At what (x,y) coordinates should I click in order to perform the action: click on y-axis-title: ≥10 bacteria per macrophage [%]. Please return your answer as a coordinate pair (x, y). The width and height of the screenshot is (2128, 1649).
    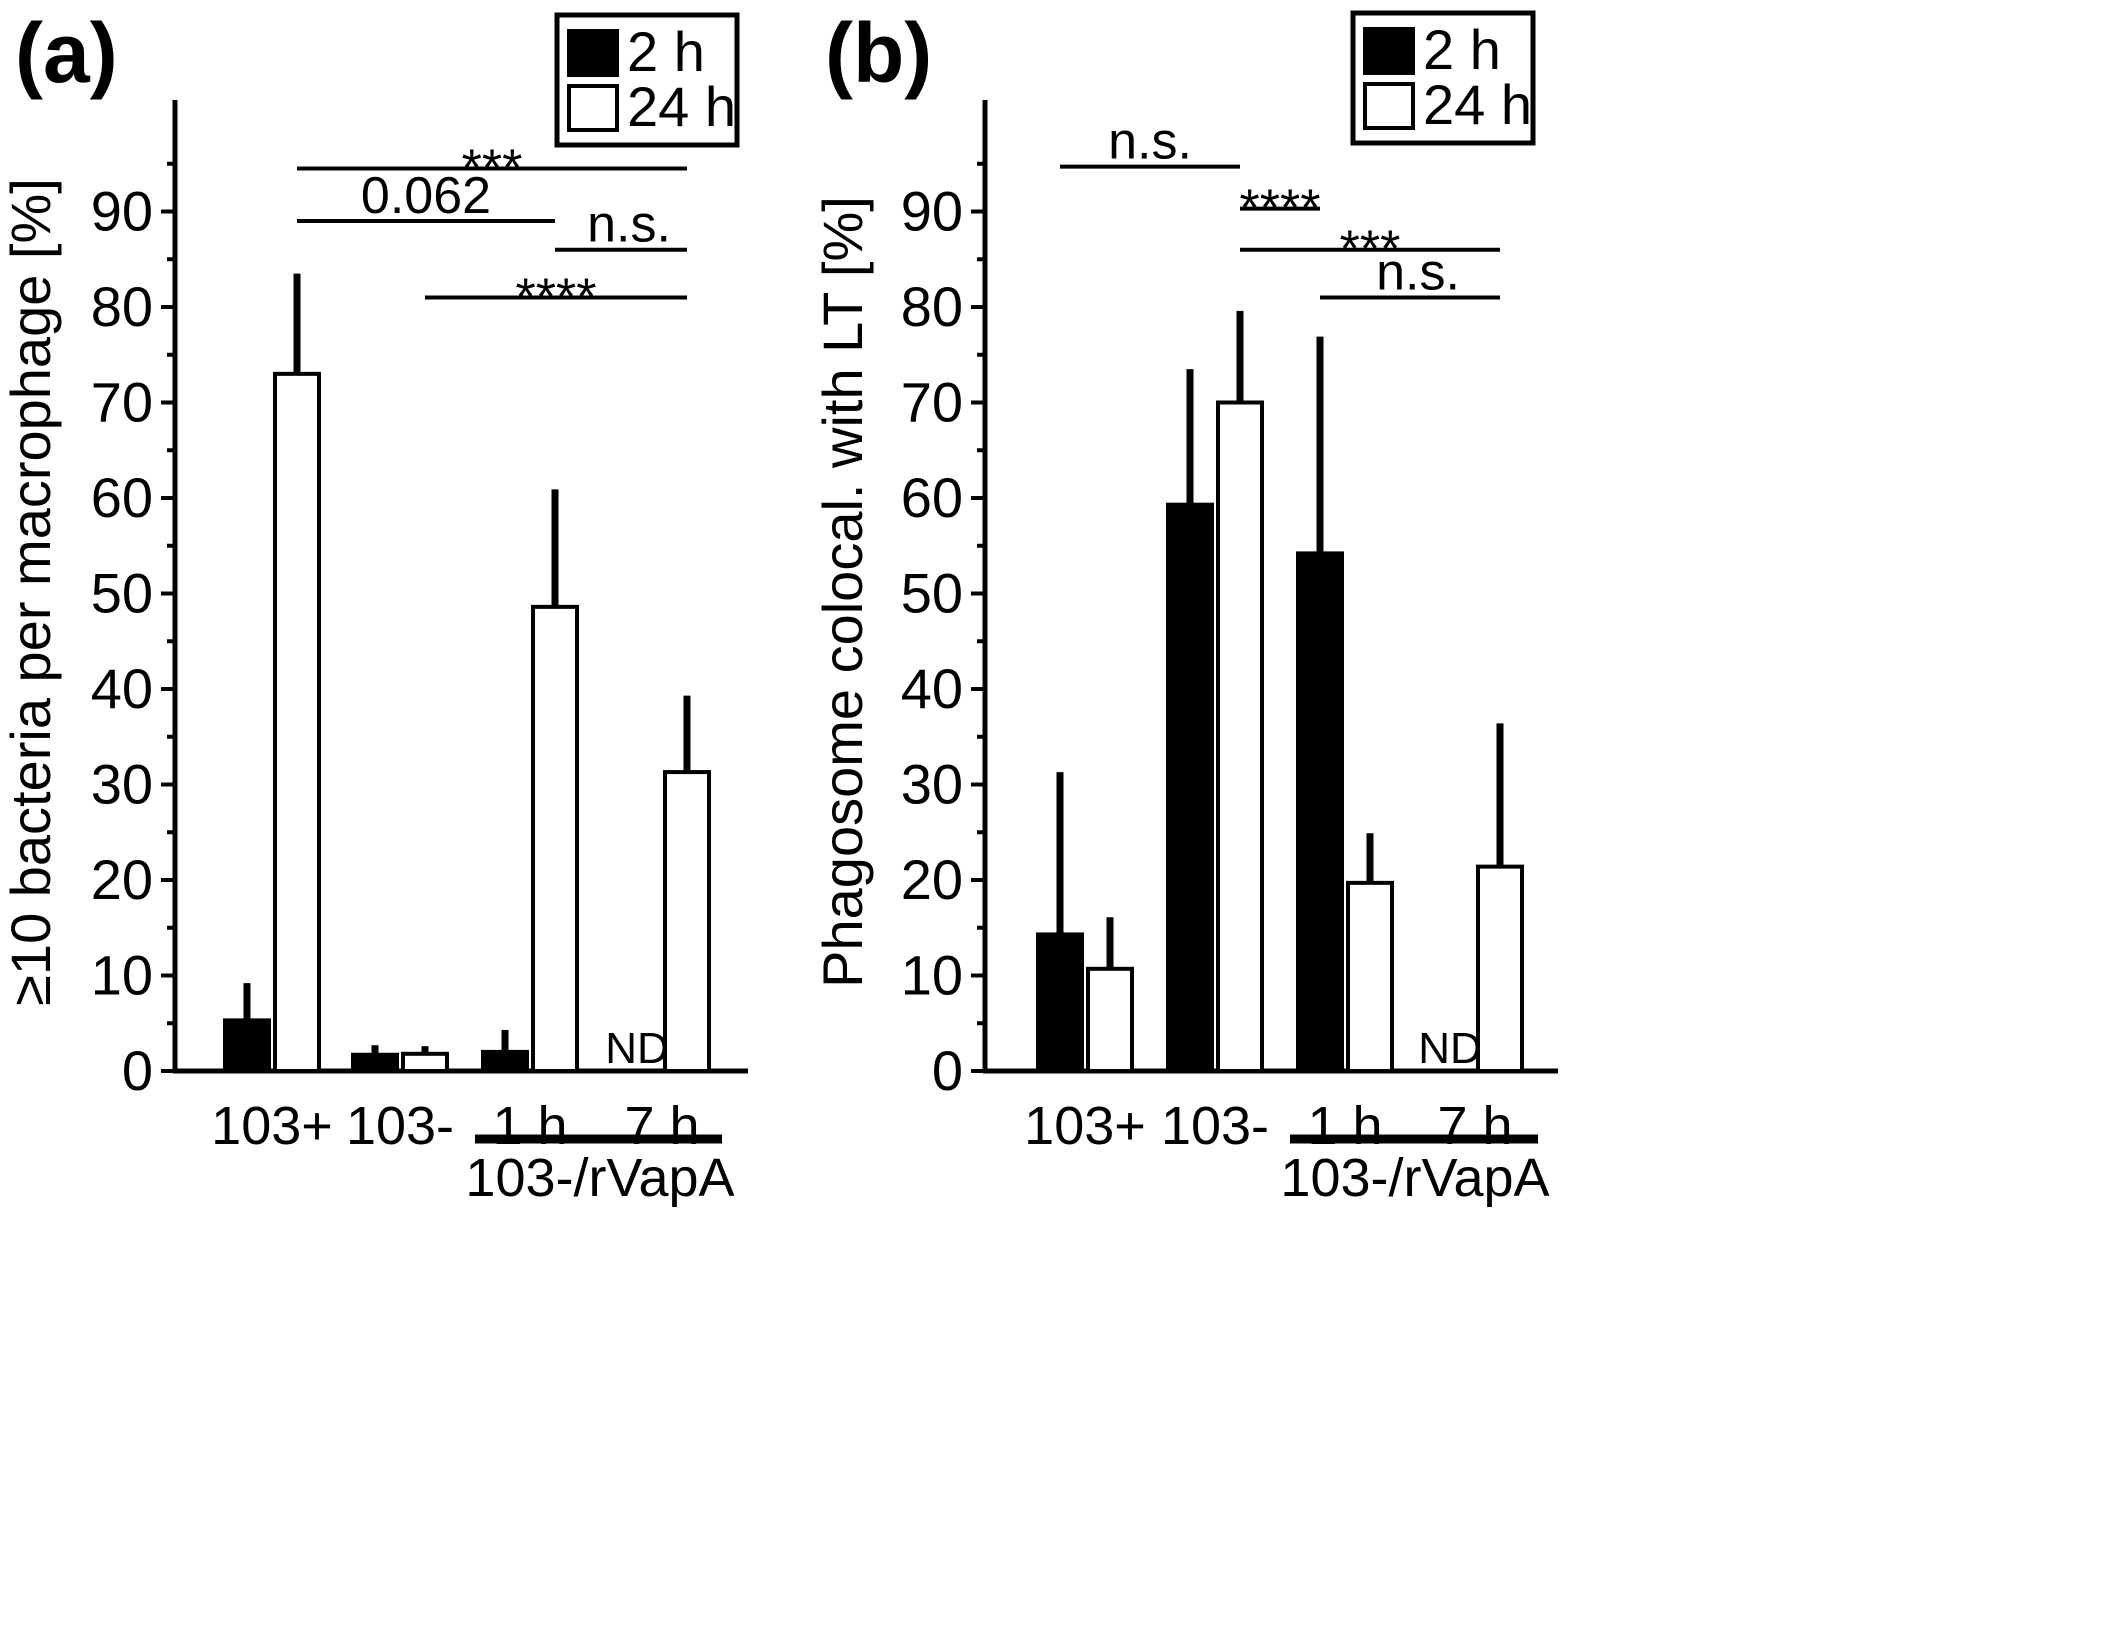
    Looking at the image, I should click on (31, 592).